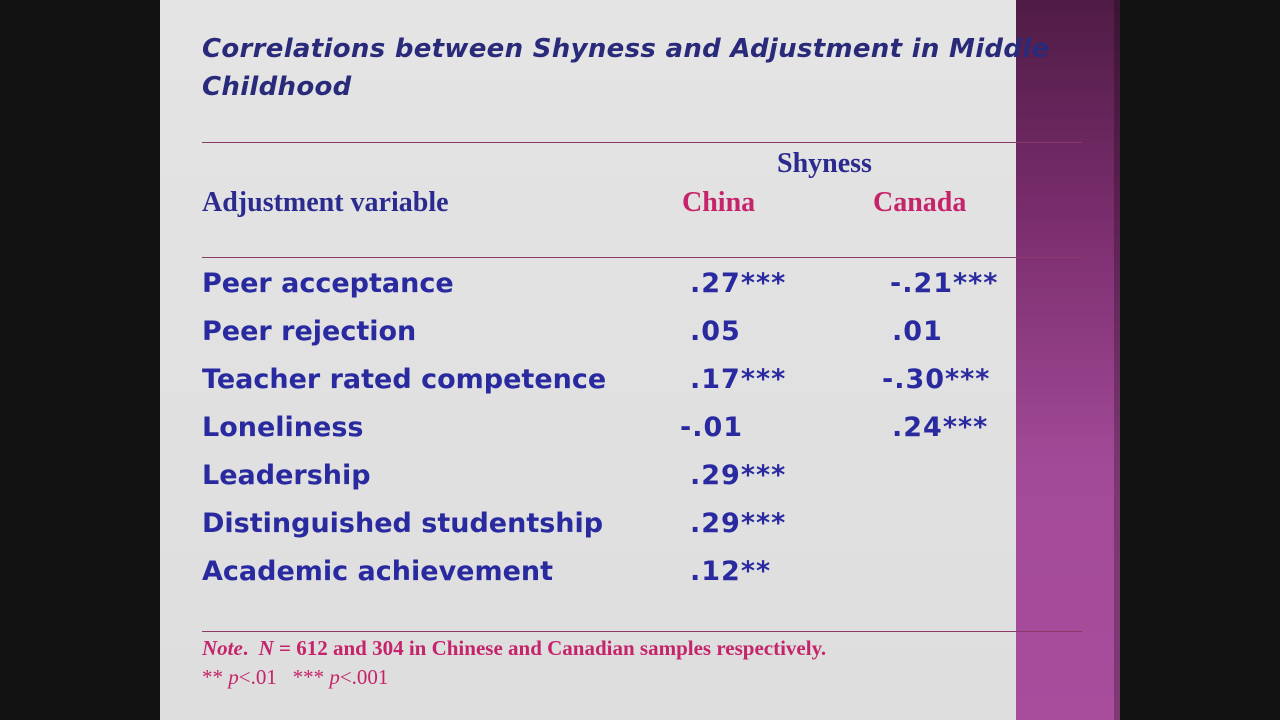 The height and width of the screenshot is (720, 1280). I want to click on sig-p-1: p, so click(233, 677).